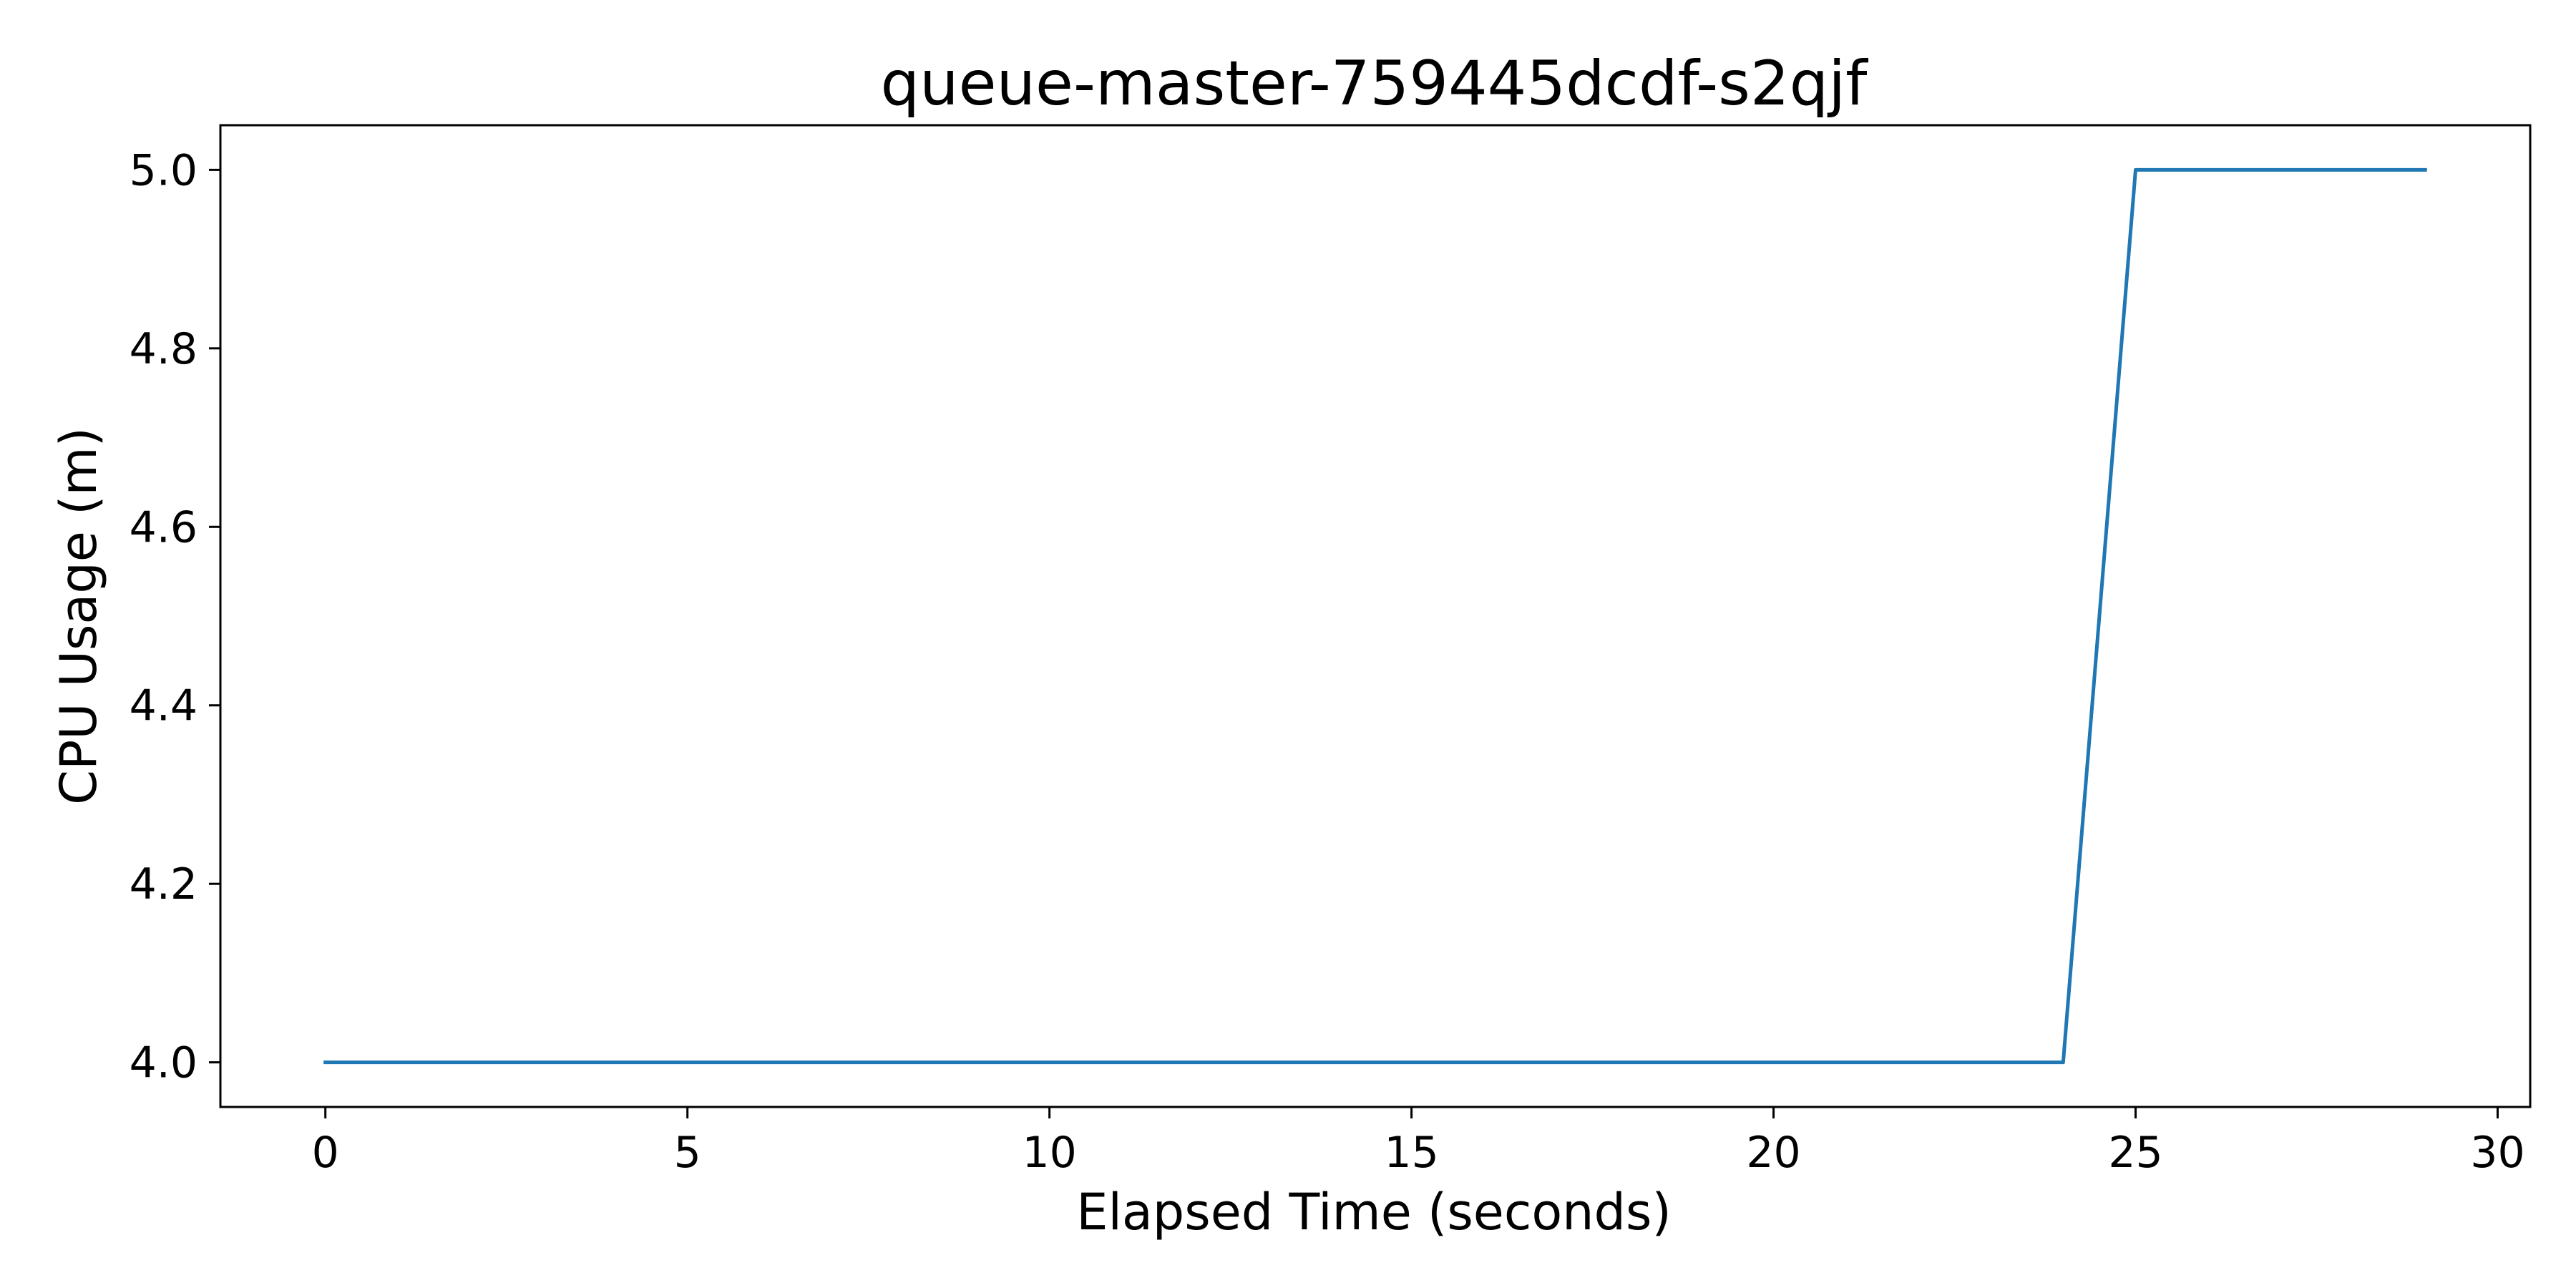  I want to click on x-axis-label: Elapsed Time (seconds), so click(1374, 1212).